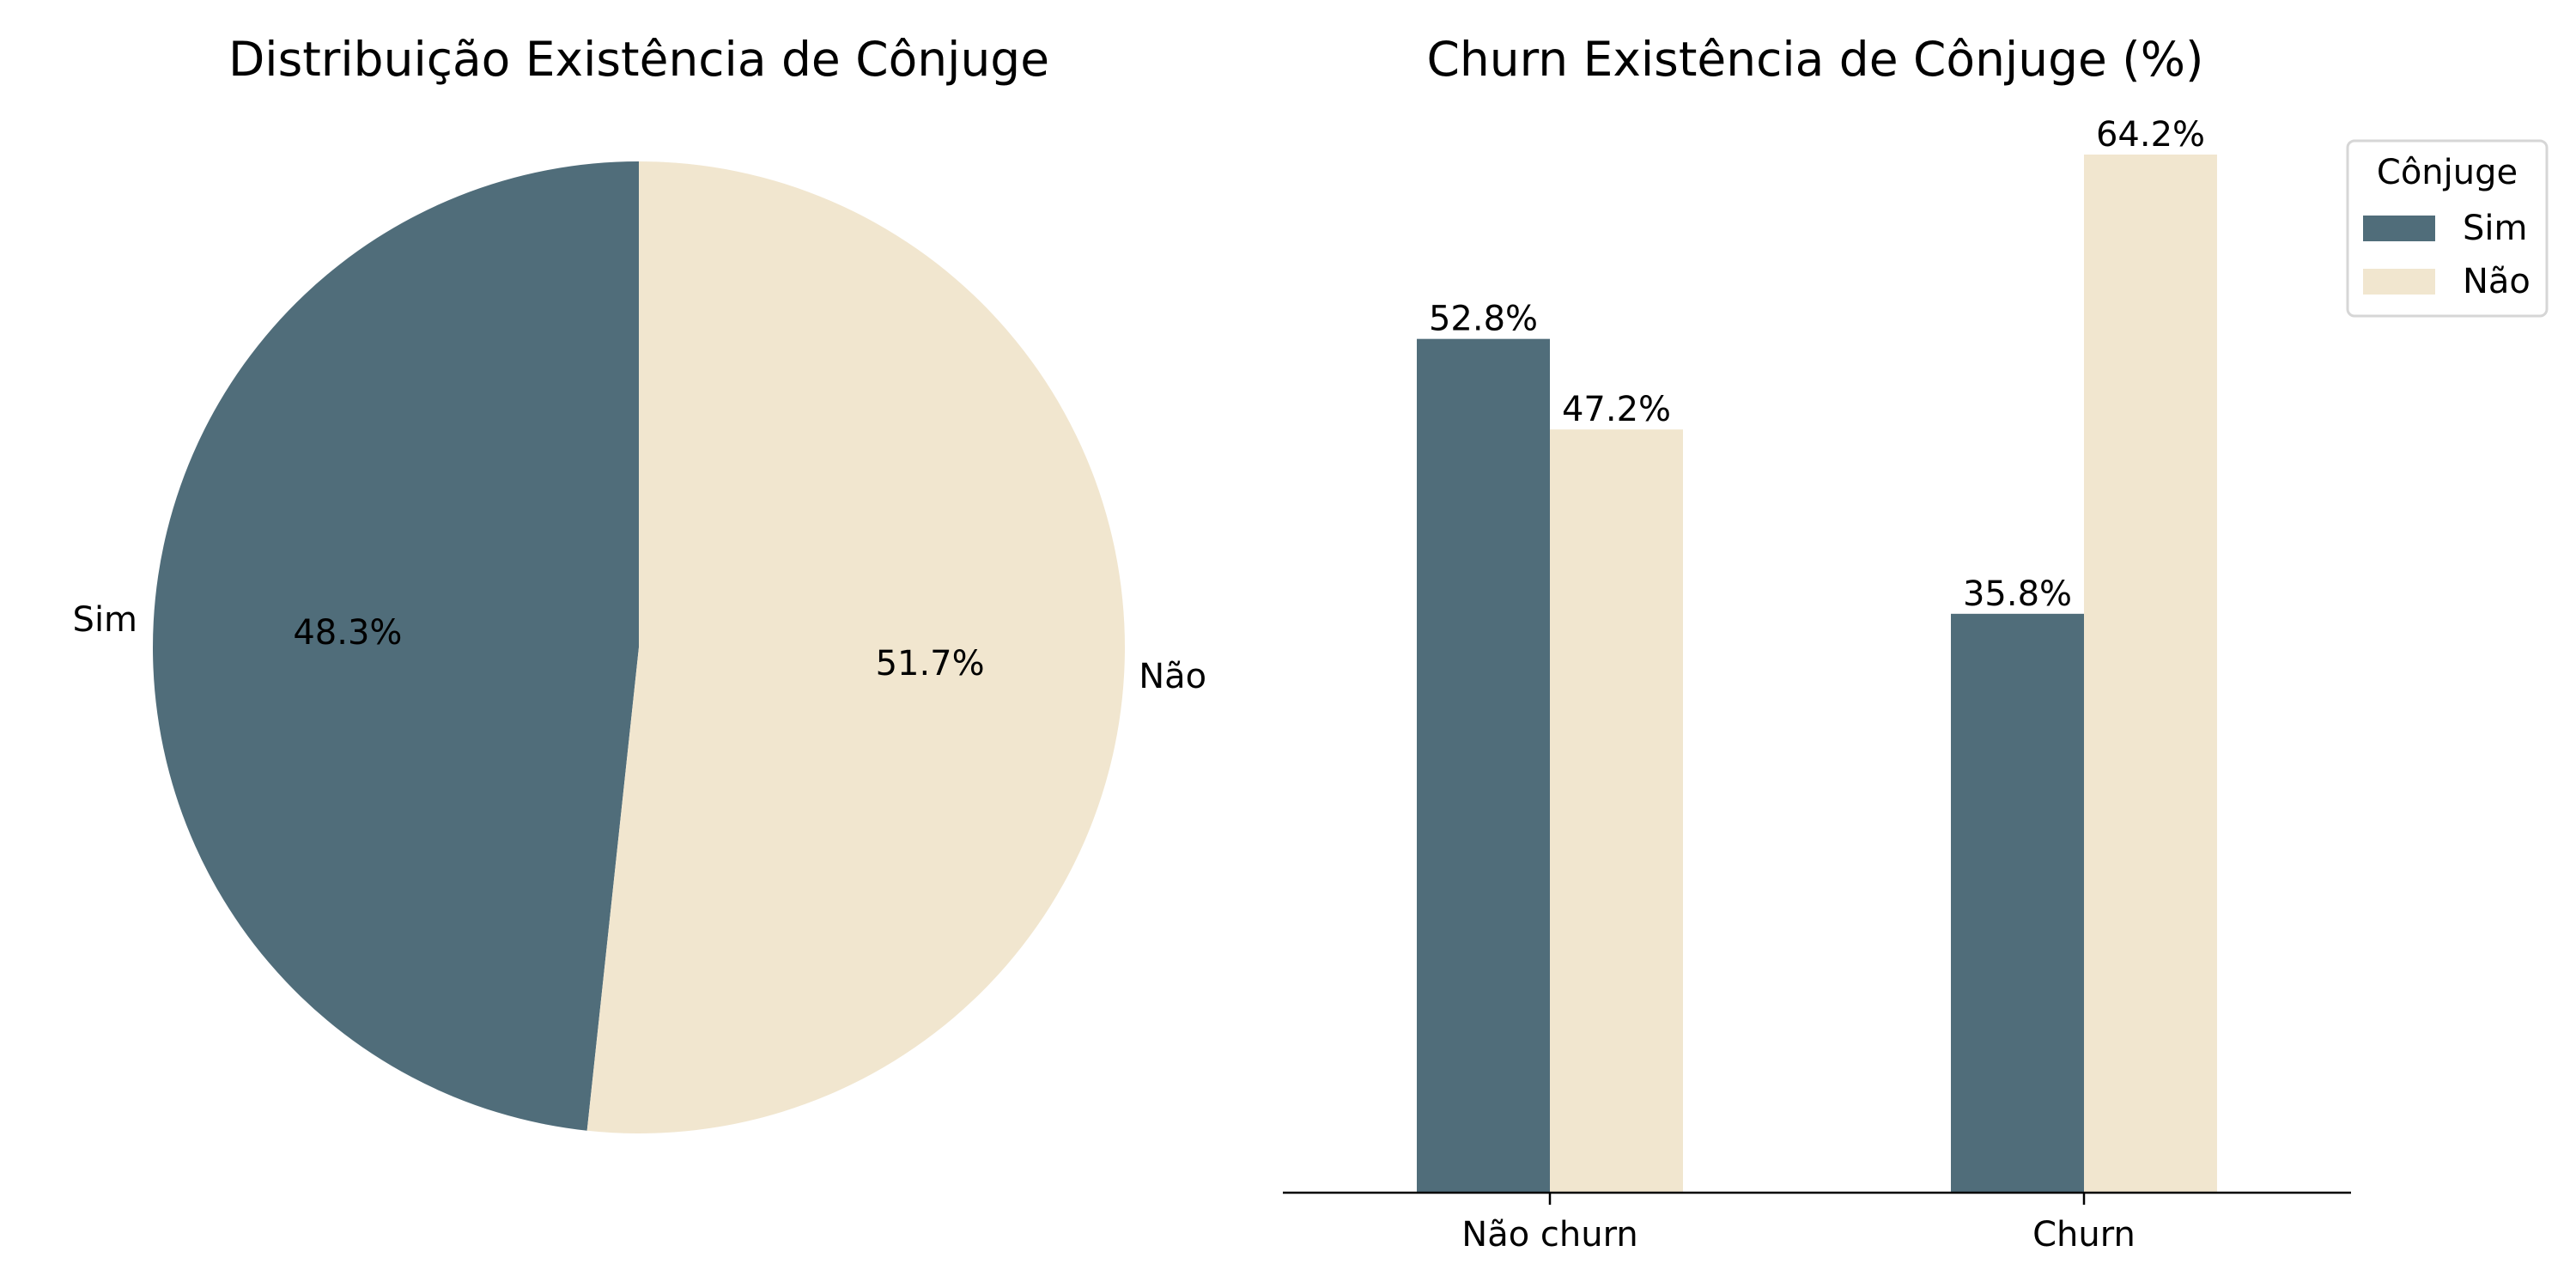  Describe the element at coordinates (1814, 59) in the screenshot. I see `bar-chart-title: Churn Existência de Cônjuge (%)` at that location.